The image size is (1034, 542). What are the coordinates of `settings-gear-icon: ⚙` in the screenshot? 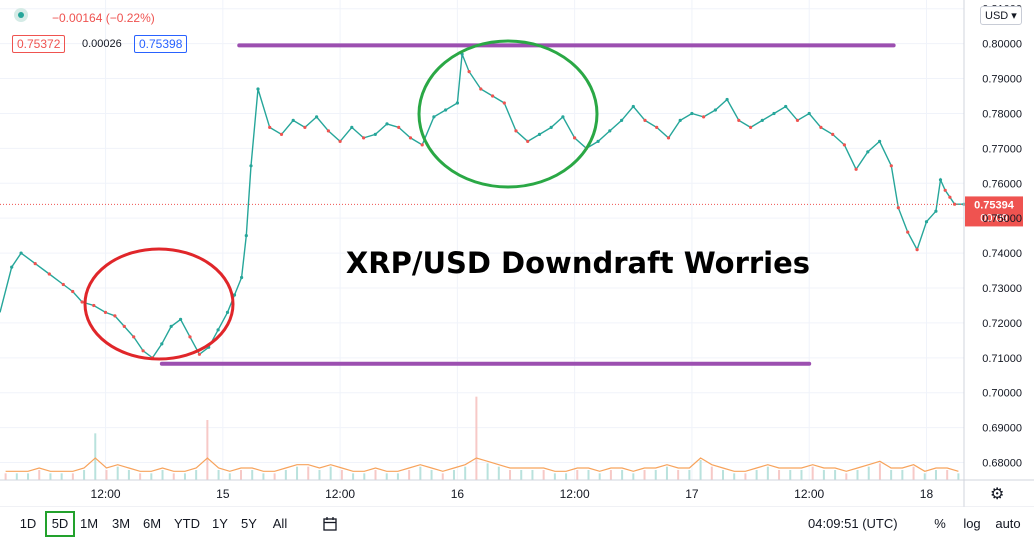 It's located at (997, 494).